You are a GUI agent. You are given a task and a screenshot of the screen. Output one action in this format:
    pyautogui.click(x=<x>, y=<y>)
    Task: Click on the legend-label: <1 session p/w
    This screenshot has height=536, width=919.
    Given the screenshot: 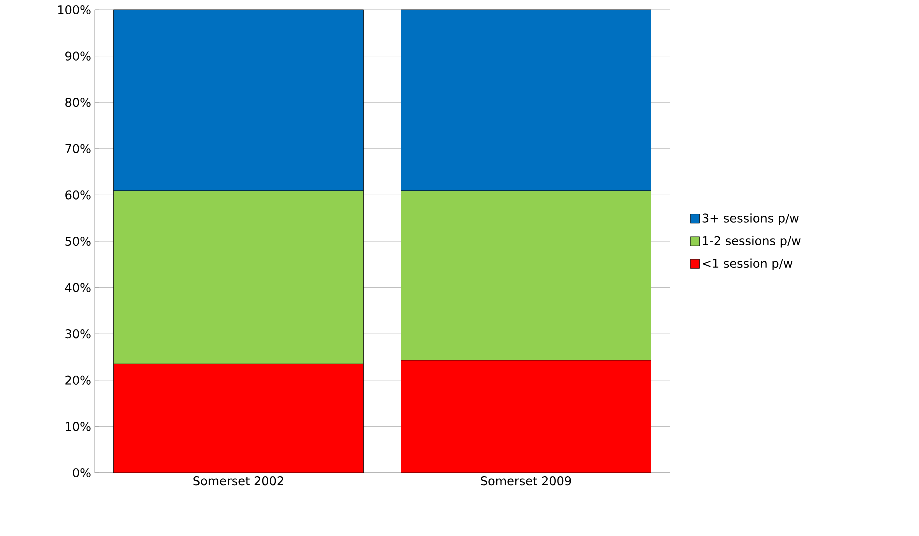 What is the action you would take?
    pyautogui.click(x=748, y=264)
    